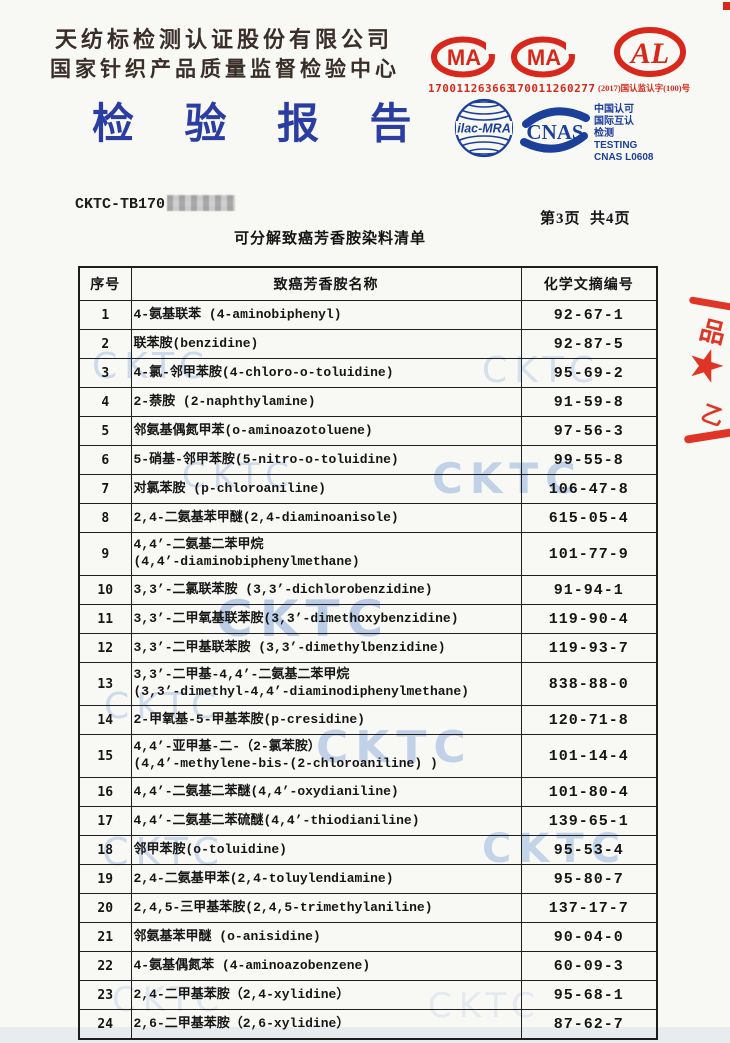 The height and width of the screenshot is (1043, 730). Describe the element at coordinates (105, 720) in the screenshot. I see `row-number: 14` at that location.